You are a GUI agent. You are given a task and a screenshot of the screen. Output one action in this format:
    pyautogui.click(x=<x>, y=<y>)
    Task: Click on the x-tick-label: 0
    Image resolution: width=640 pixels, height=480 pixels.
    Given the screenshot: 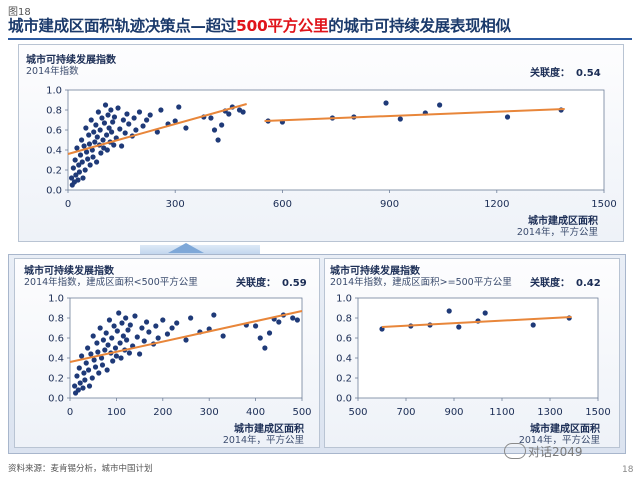 What is the action you would take?
    pyautogui.click(x=70, y=412)
    